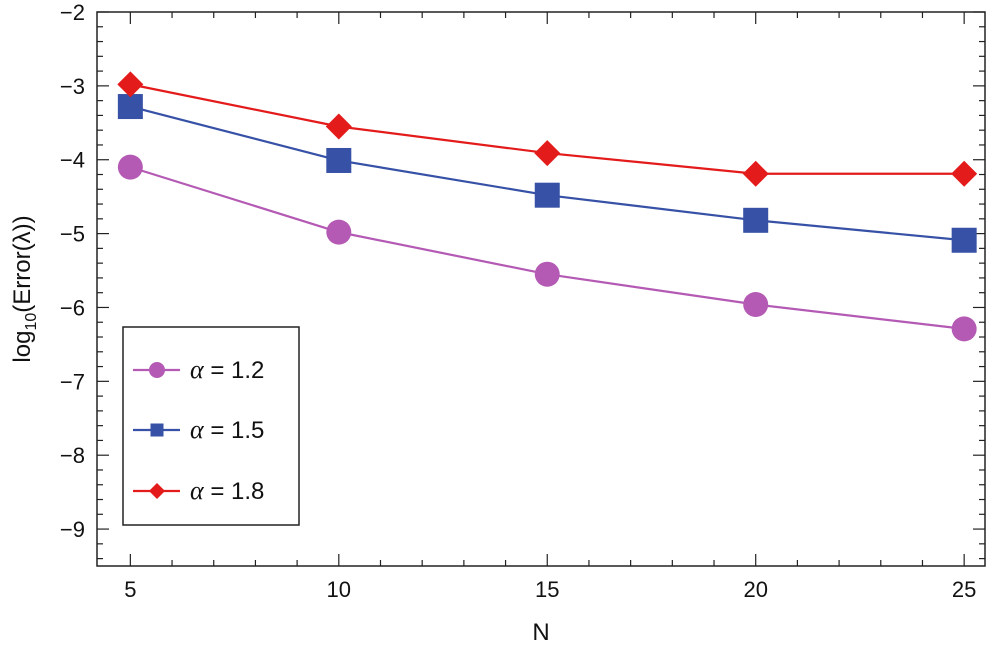 The width and height of the screenshot is (989, 645). Describe the element at coordinates (227, 490) in the screenshot. I see `legend-label: α = 1.8` at that location.